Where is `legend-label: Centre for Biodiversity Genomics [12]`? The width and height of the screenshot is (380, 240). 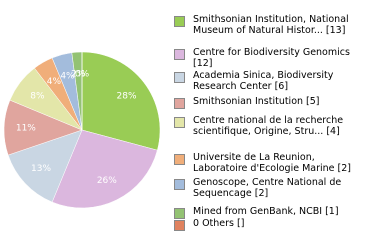 legend-label: Centre for Biodiversity Genomics [12] is located at coordinates (271, 58).